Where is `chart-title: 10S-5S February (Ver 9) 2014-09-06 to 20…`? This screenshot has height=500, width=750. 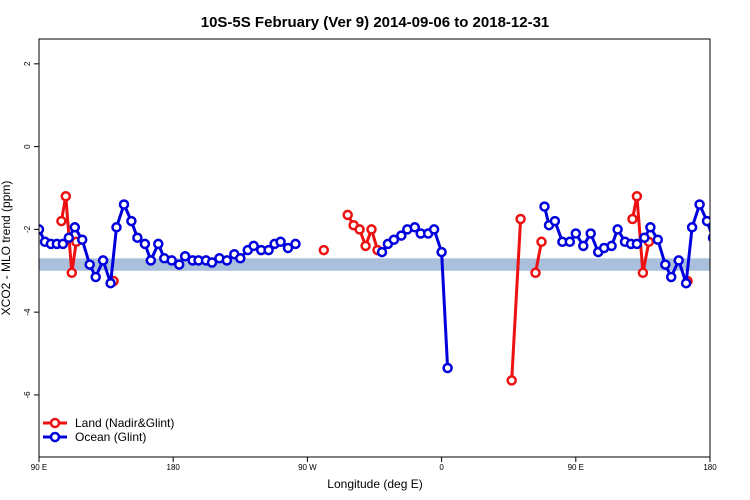 chart-title: 10S-5S February (Ver 9) 2014-09-06 to 20… is located at coordinates (375, 22).